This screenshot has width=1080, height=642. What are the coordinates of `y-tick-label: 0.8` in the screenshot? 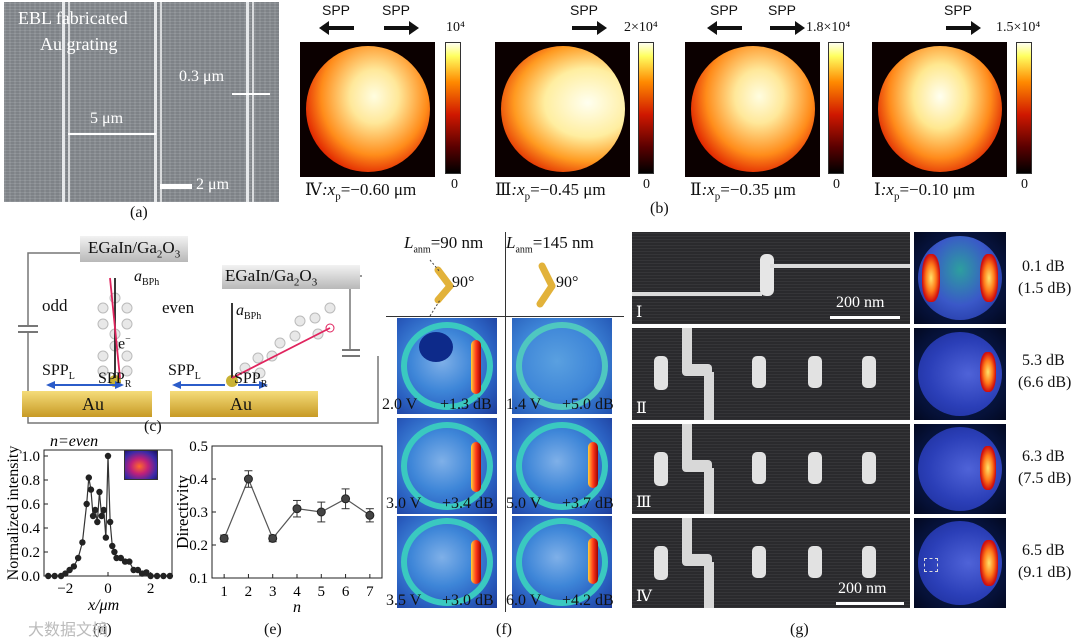 It's located at (30, 481).